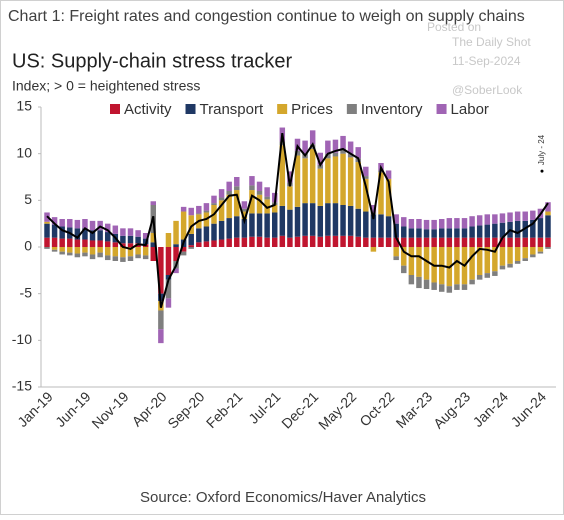 This screenshot has width=564, height=520. What do you see at coordinates (486, 61) in the screenshot?
I see `watermark: 11-Sep-2024` at bounding box center [486, 61].